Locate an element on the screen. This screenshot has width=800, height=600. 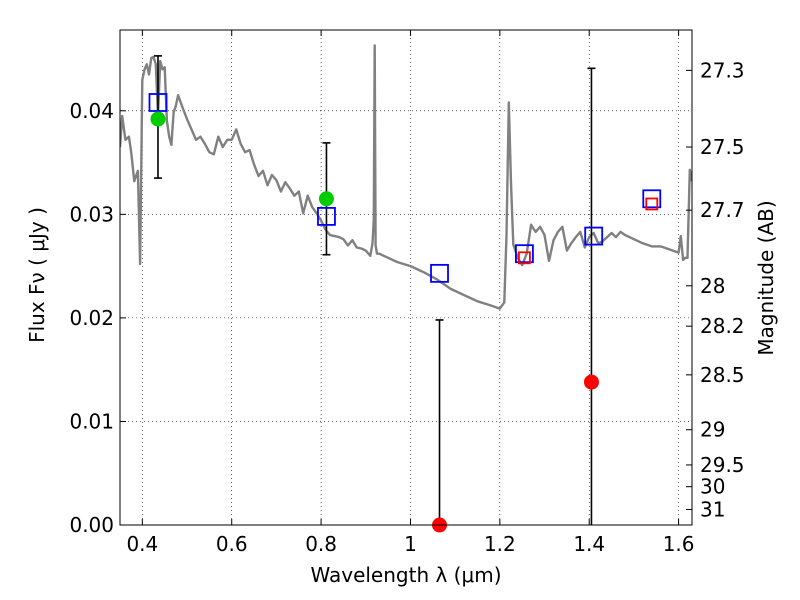
x-tick-label: 1.4 is located at coordinates (589, 544).